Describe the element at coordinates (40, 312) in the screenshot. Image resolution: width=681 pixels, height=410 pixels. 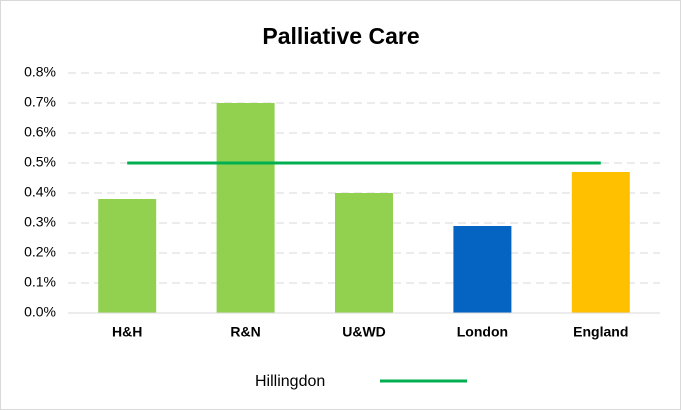
I see `y-tick-label: 0.0%` at that location.